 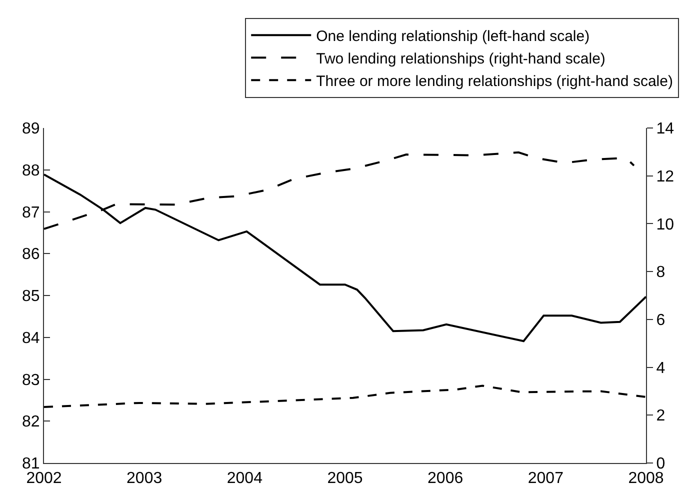 I want to click on x-tick-label: 2003, so click(x=144, y=479).